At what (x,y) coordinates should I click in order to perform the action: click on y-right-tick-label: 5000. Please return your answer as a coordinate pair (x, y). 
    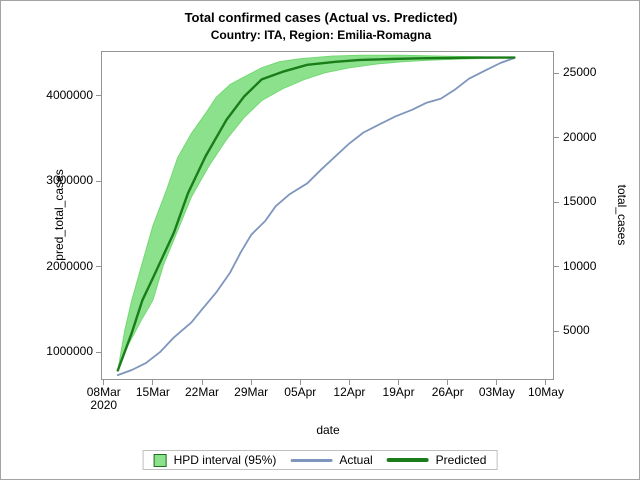
    Looking at the image, I should click on (576, 330).